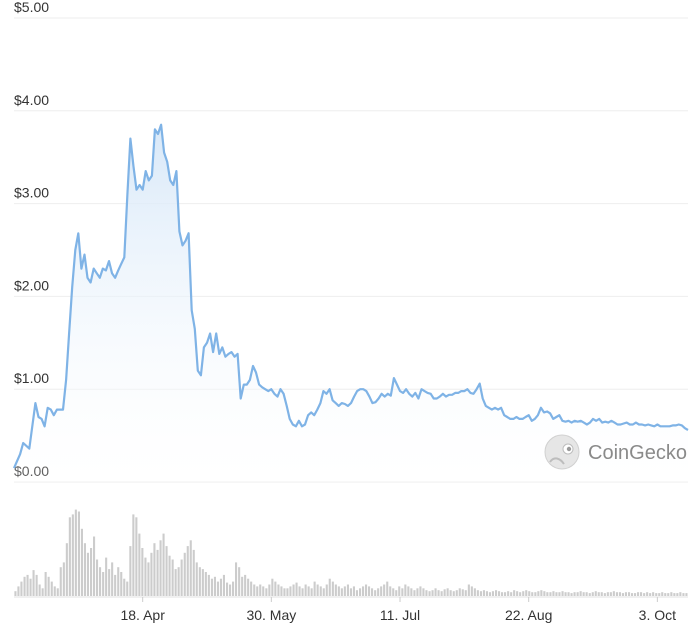 Image resolution: width=692 pixels, height=634 pixels. Describe the element at coordinates (562, 452) in the screenshot. I see `gecko-logo-icon` at that location.